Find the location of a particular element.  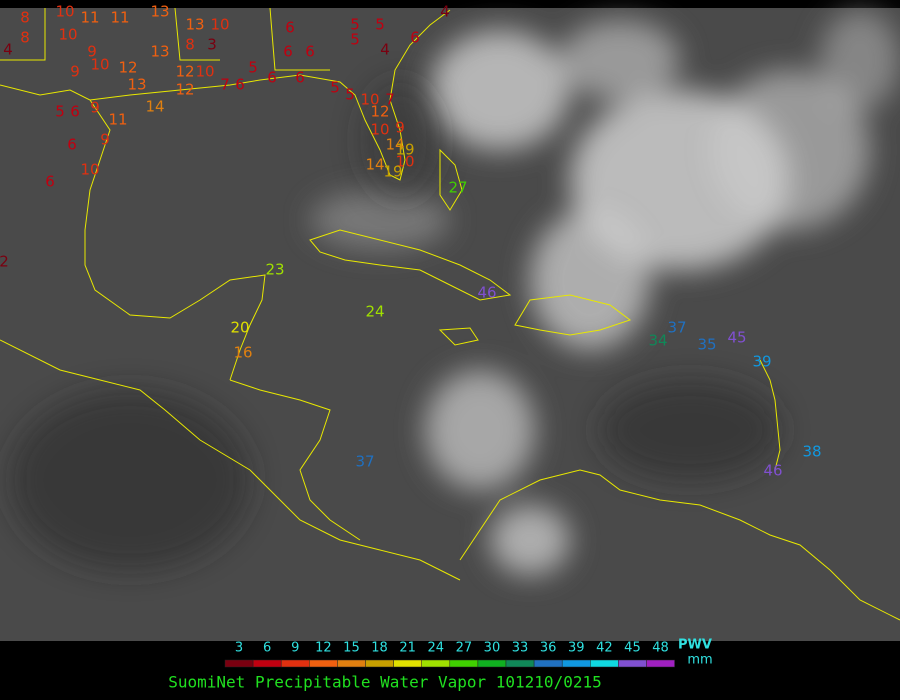

legend-tick-label: 30 is located at coordinates (492, 648).